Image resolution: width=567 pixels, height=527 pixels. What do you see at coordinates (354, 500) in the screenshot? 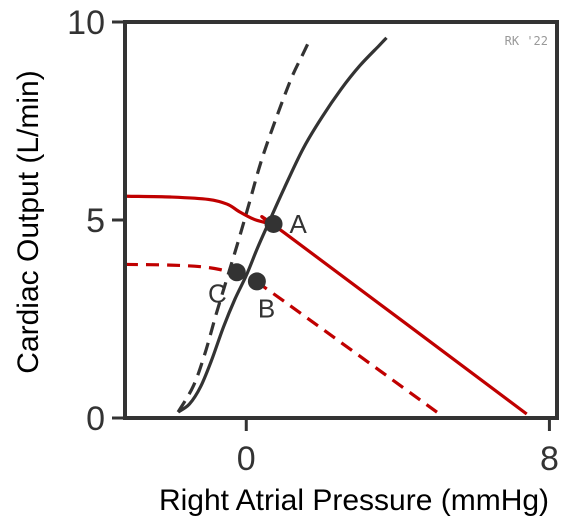
I see `x-axis-label: Right Atrial Pressure (mmHg)` at bounding box center [354, 500].